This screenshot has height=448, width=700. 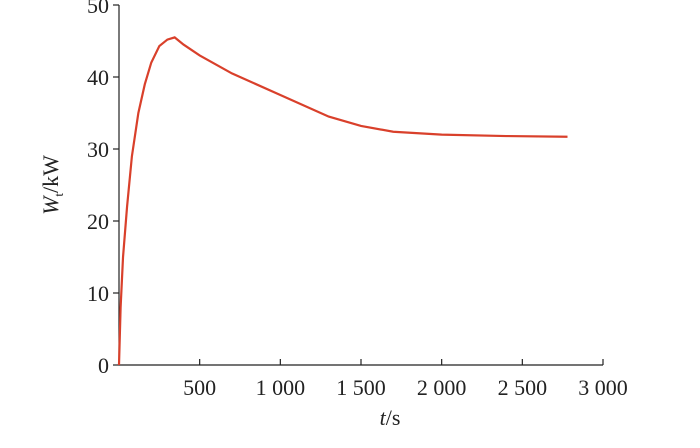 I want to click on y-label-subscript: t, so click(x=58, y=195).